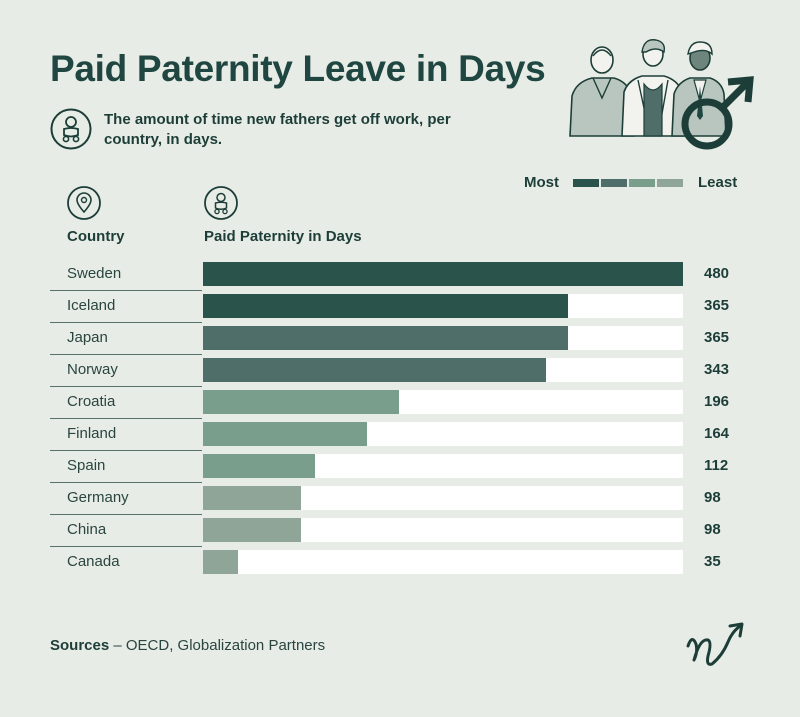 The width and height of the screenshot is (800, 717). Describe the element at coordinates (541, 182) in the screenshot. I see `legend-most-label: Most` at that location.